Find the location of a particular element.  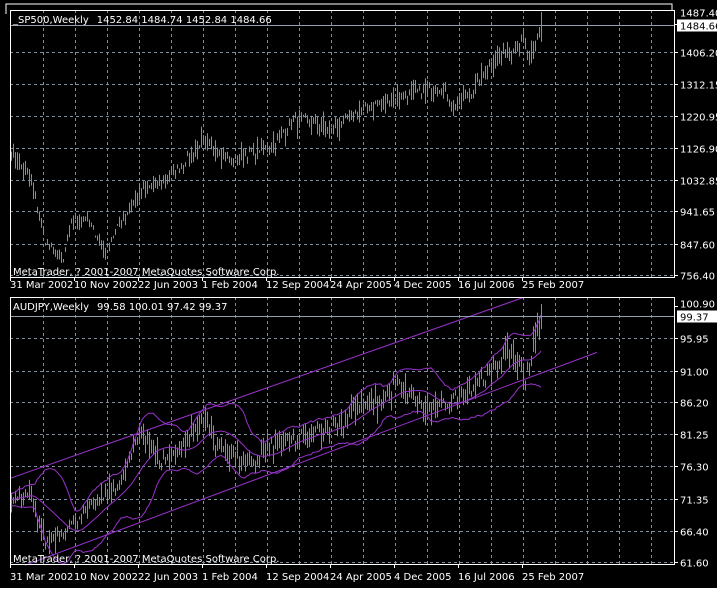

symbol-title: AUDJPY,Weekly is located at coordinates (51, 307).